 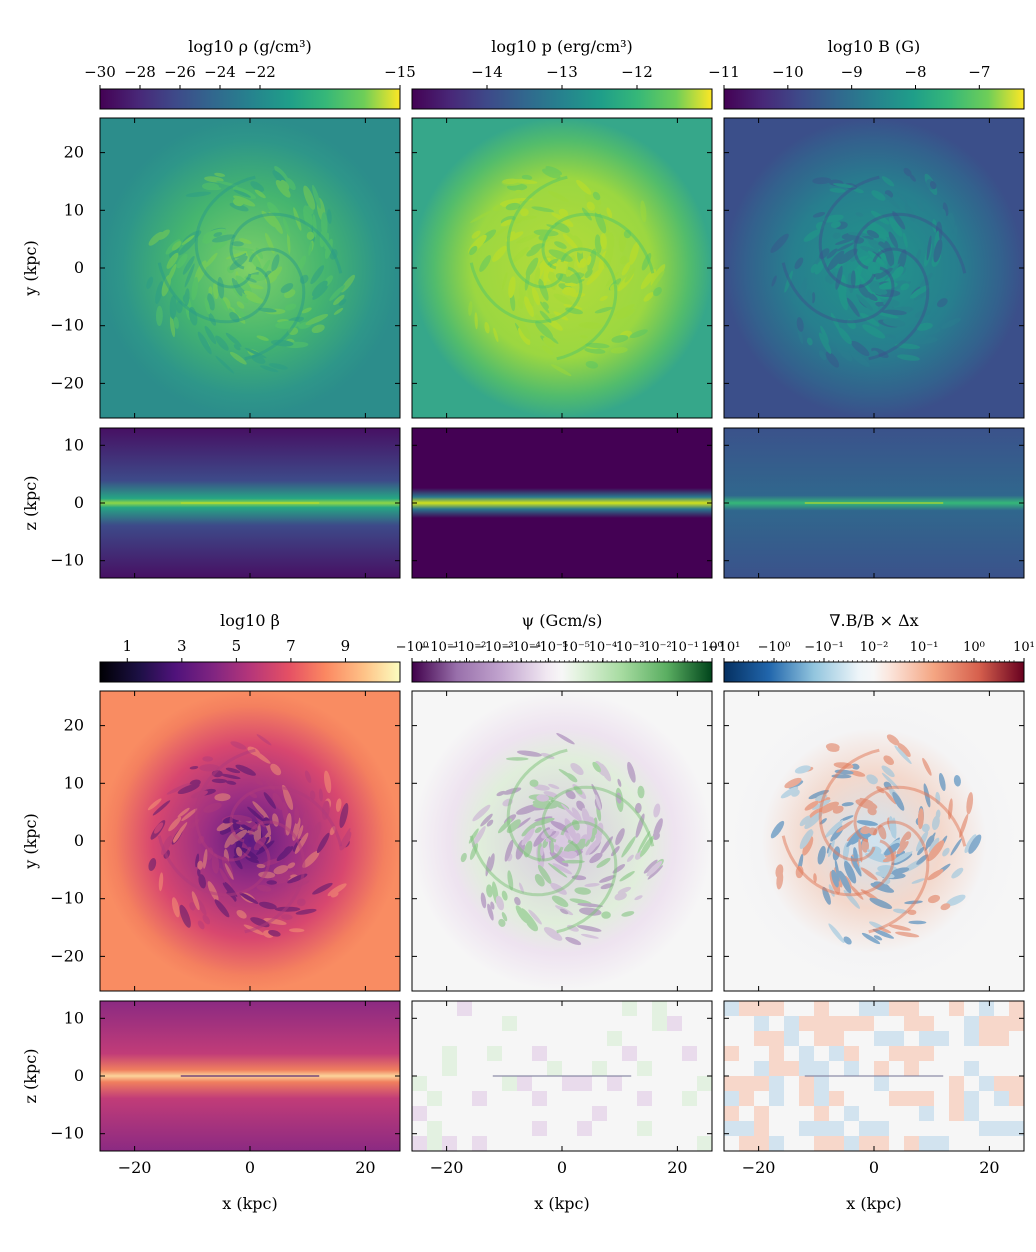 What do you see at coordinates (74, 725) in the screenshot?
I see `face-y-tick-label: 20` at bounding box center [74, 725].